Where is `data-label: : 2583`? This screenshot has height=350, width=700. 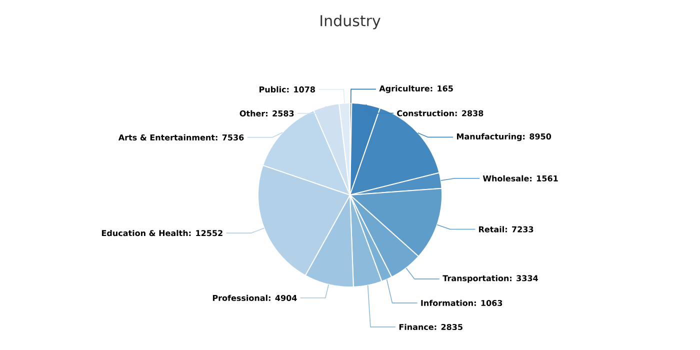
data-label: : 2583 is located at coordinates (280, 113).